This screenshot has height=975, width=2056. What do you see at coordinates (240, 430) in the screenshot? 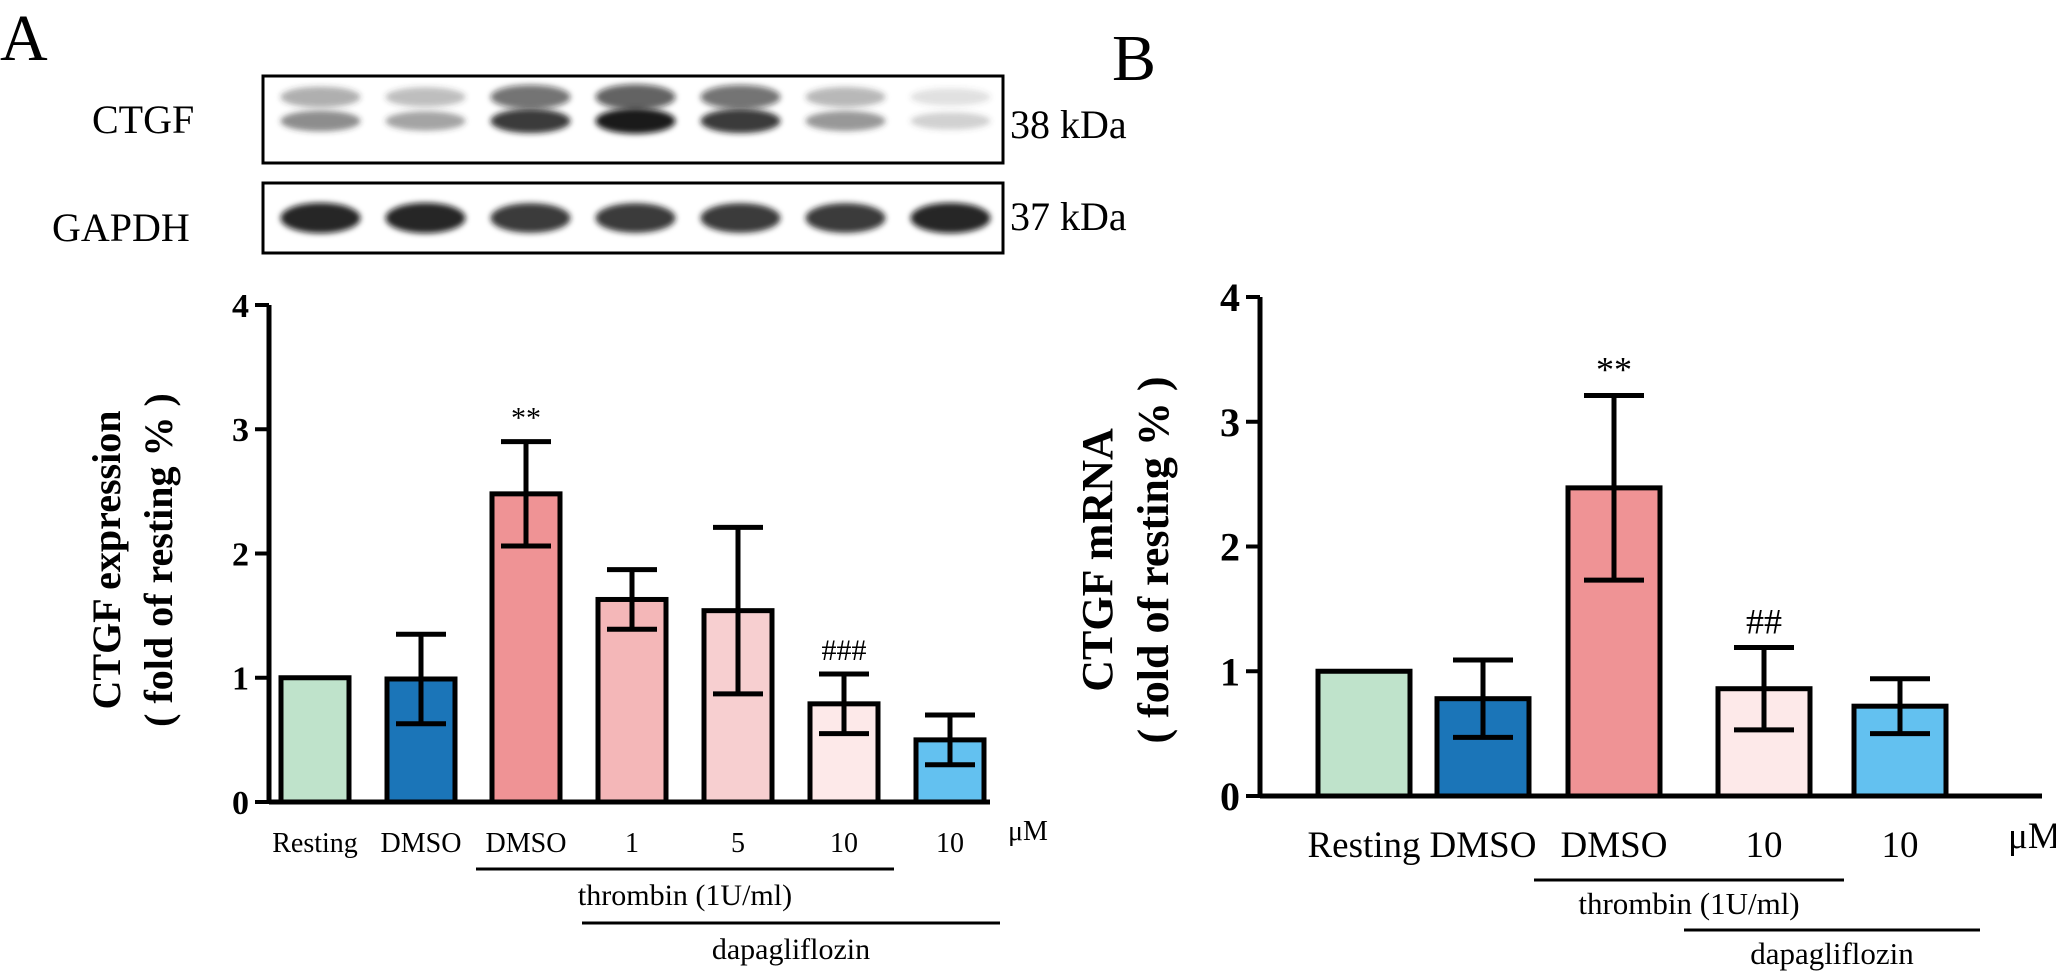
I see `chart-a-ytick-label: 3` at bounding box center [240, 430].